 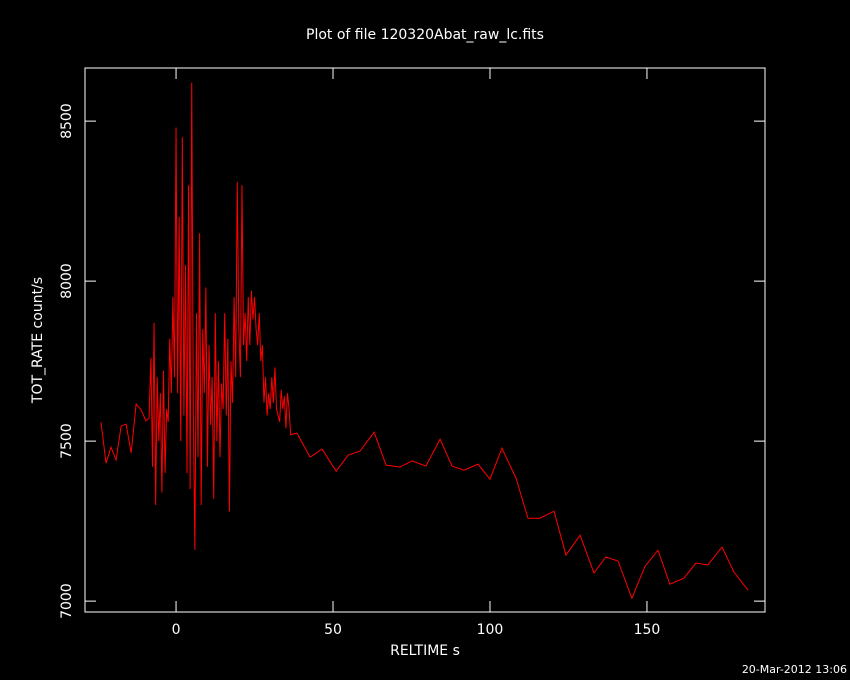 What do you see at coordinates (176, 630) in the screenshot?
I see `x-tick-label: 0` at bounding box center [176, 630].